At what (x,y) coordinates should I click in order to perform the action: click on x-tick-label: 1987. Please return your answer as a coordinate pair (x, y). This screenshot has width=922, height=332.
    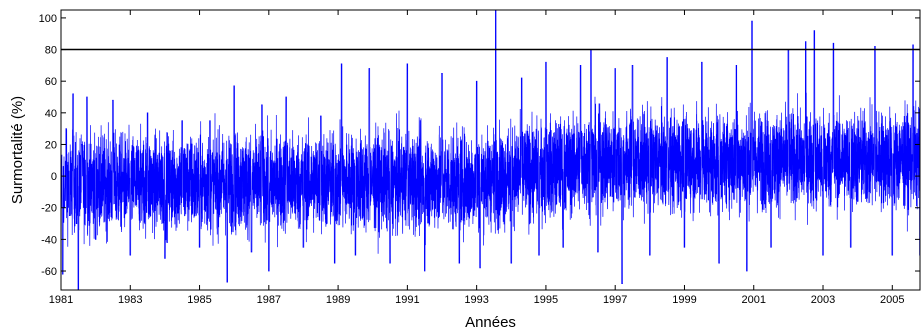
    Looking at the image, I should click on (269, 300).